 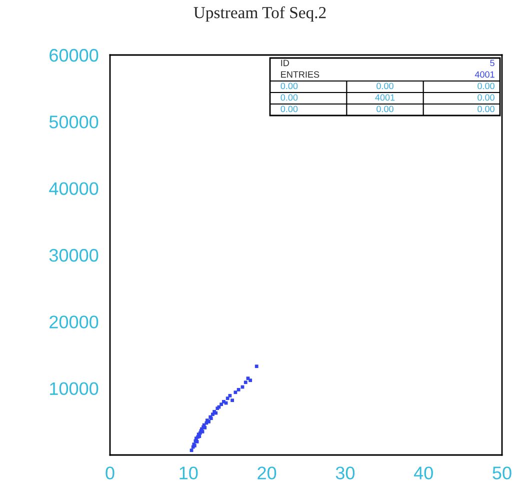 I want to click on y-tick-label: 40000, so click(x=73, y=189).